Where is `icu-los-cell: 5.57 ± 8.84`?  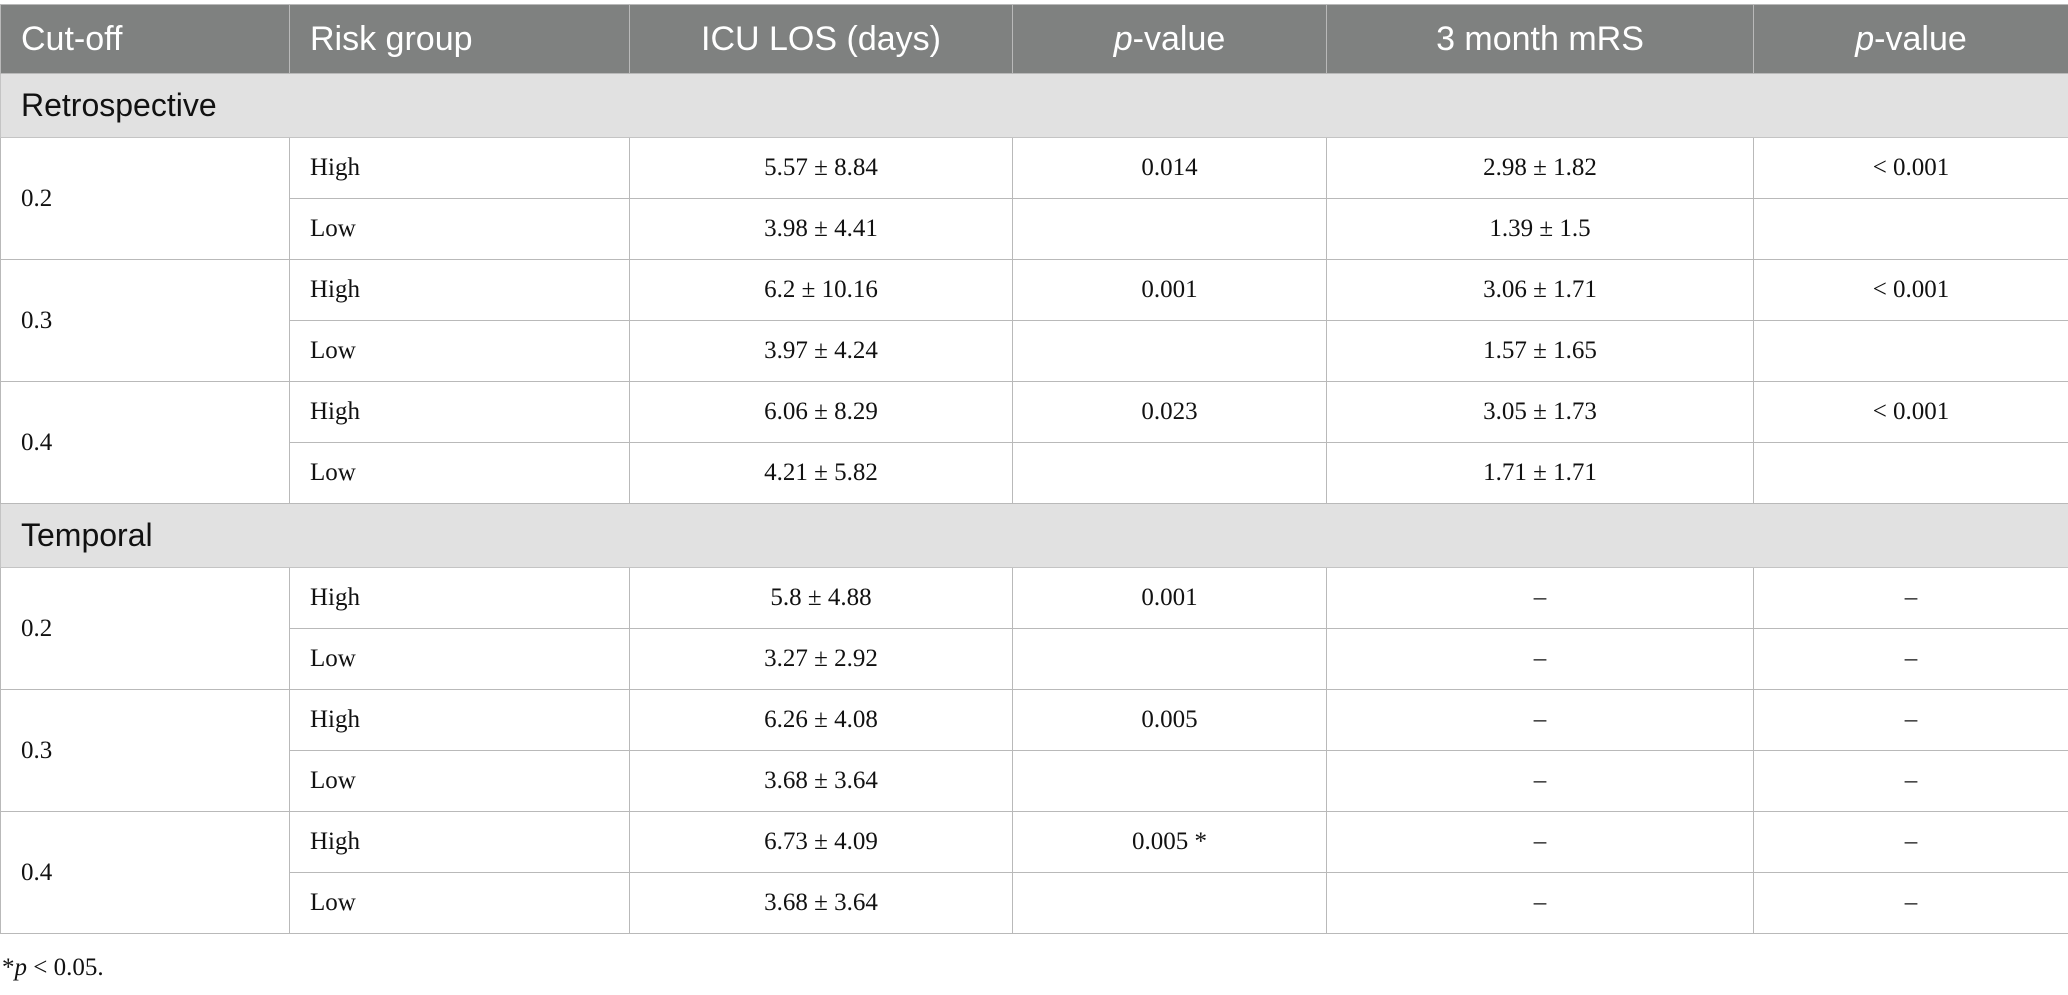 icu-los-cell: 5.57 ± 8.84 is located at coordinates (821, 168).